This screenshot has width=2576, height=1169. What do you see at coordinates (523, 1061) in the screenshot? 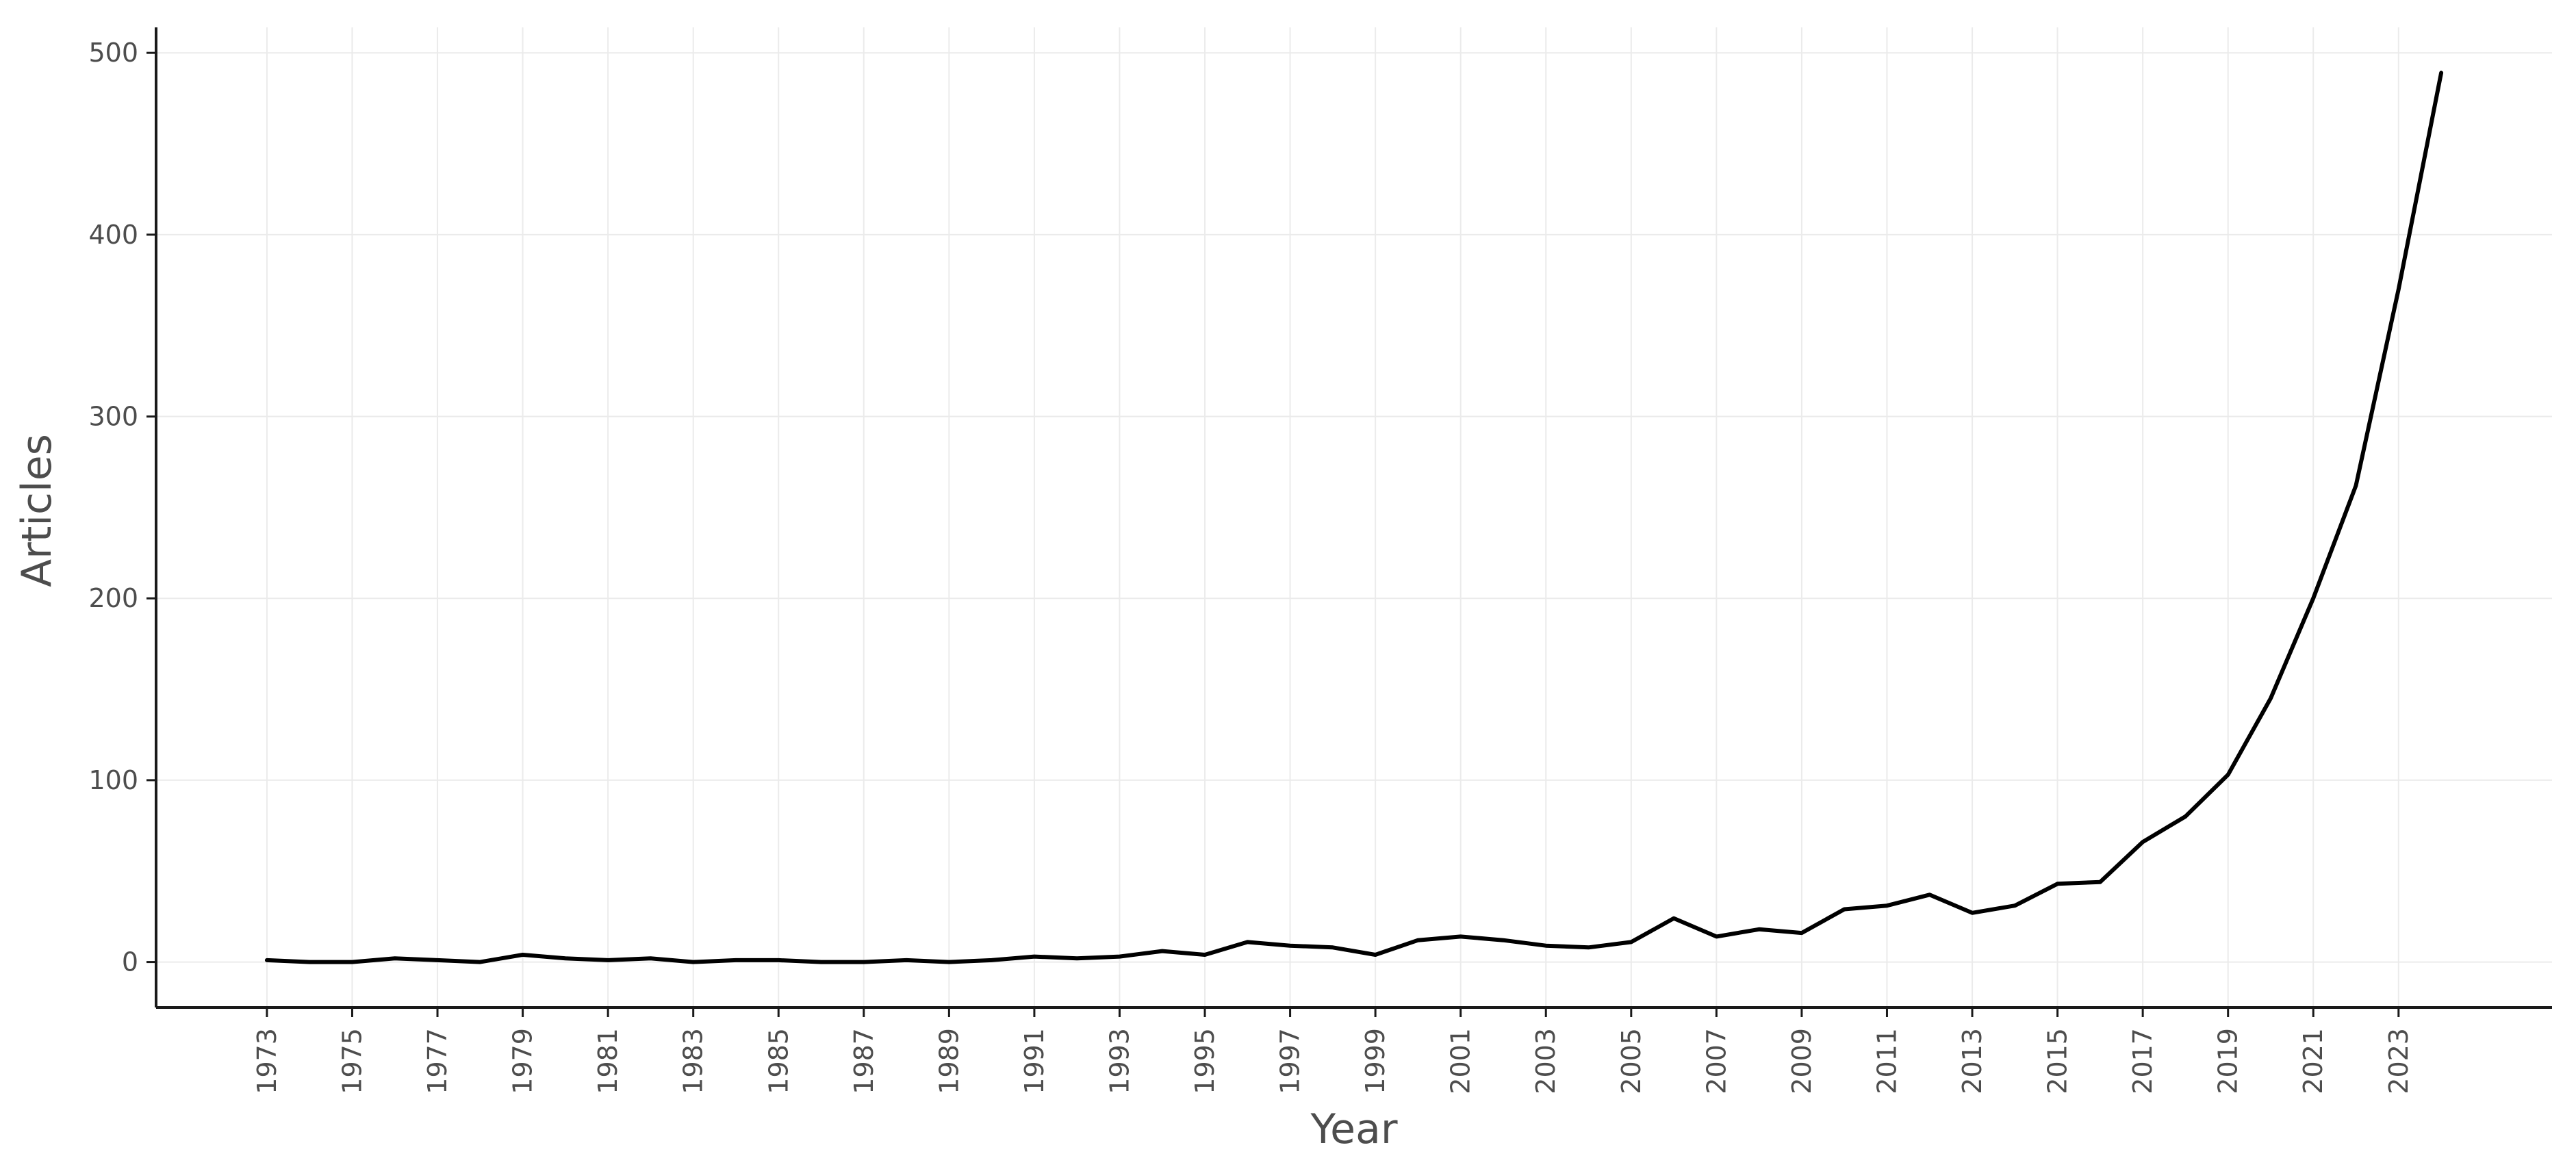
I see `x-tick-label: 1979` at bounding box center [523, 1061].